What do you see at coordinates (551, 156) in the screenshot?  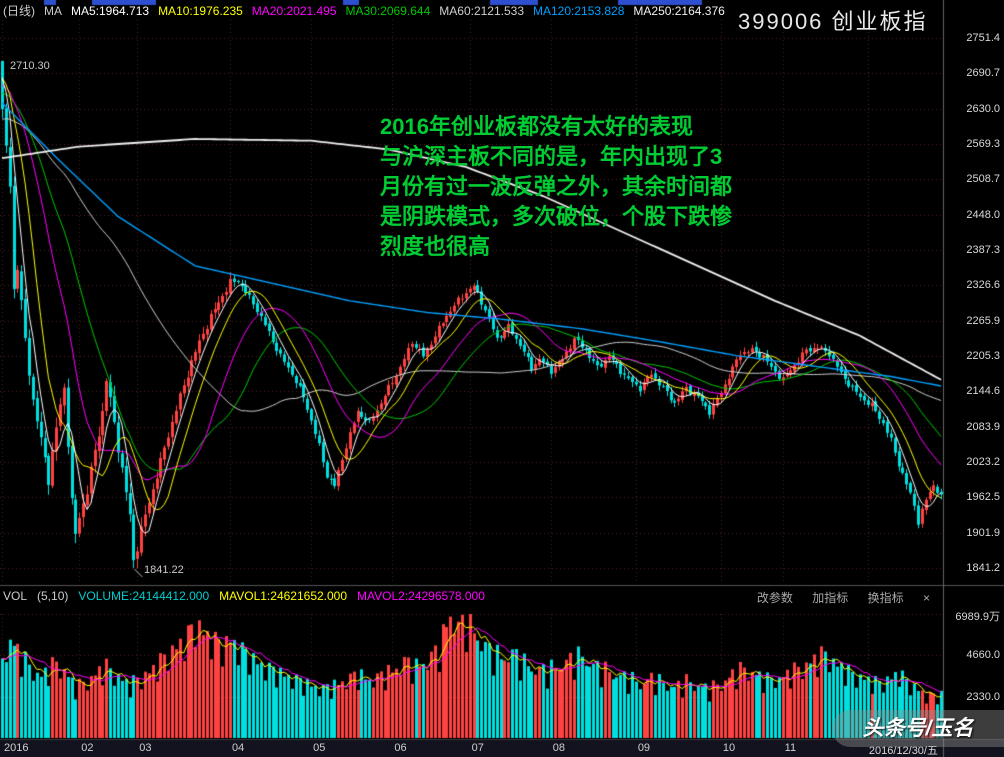 I see `annotation-line: 与沪深主板不同的是，年内出现了3` at bounding box center [551, 156].